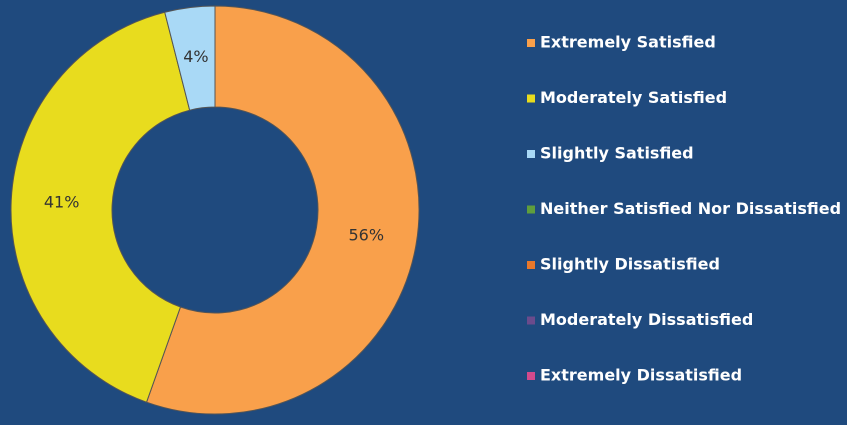  What do you see at coordinates (628, 42) in the screenshot?
I see `legend-label: Extremely Satisfied` at bounding box center [628, 42].